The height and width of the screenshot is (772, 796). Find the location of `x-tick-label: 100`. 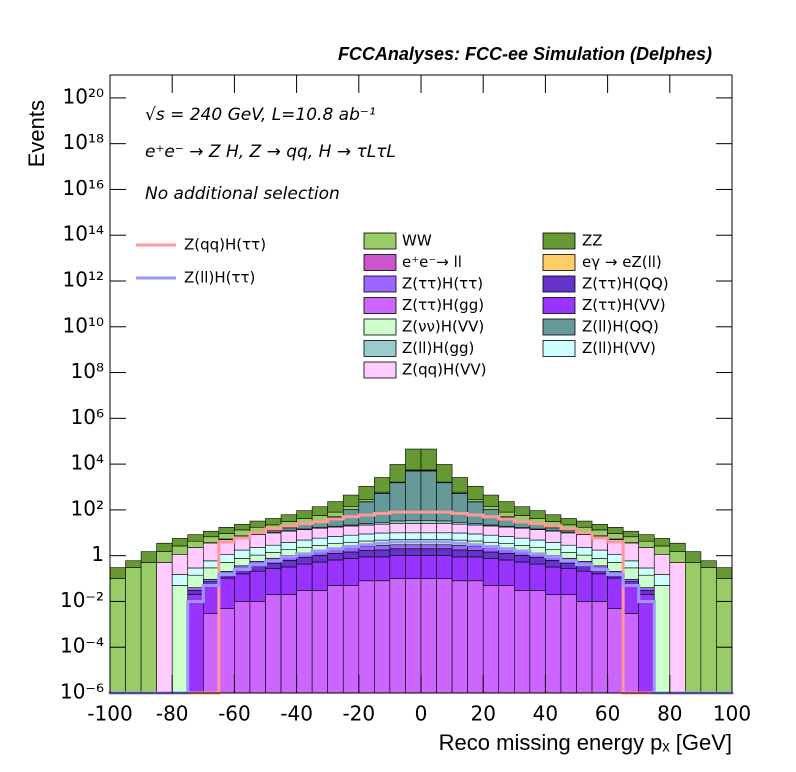

x-tick-label: 100 is located at coordinates (732, 714).